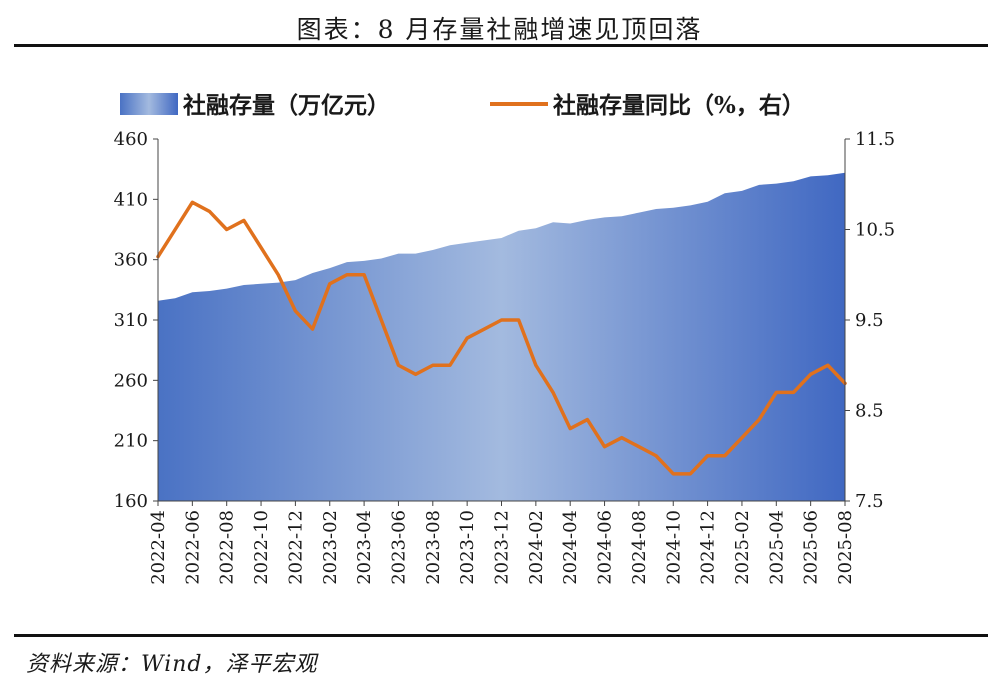 Image resolution: width=999 pixels, height=681 pixels. What do you see at coordinates (131, 139) in the screenshot?
I see `left-tick-label: 460` at bounding box center [131, 139].